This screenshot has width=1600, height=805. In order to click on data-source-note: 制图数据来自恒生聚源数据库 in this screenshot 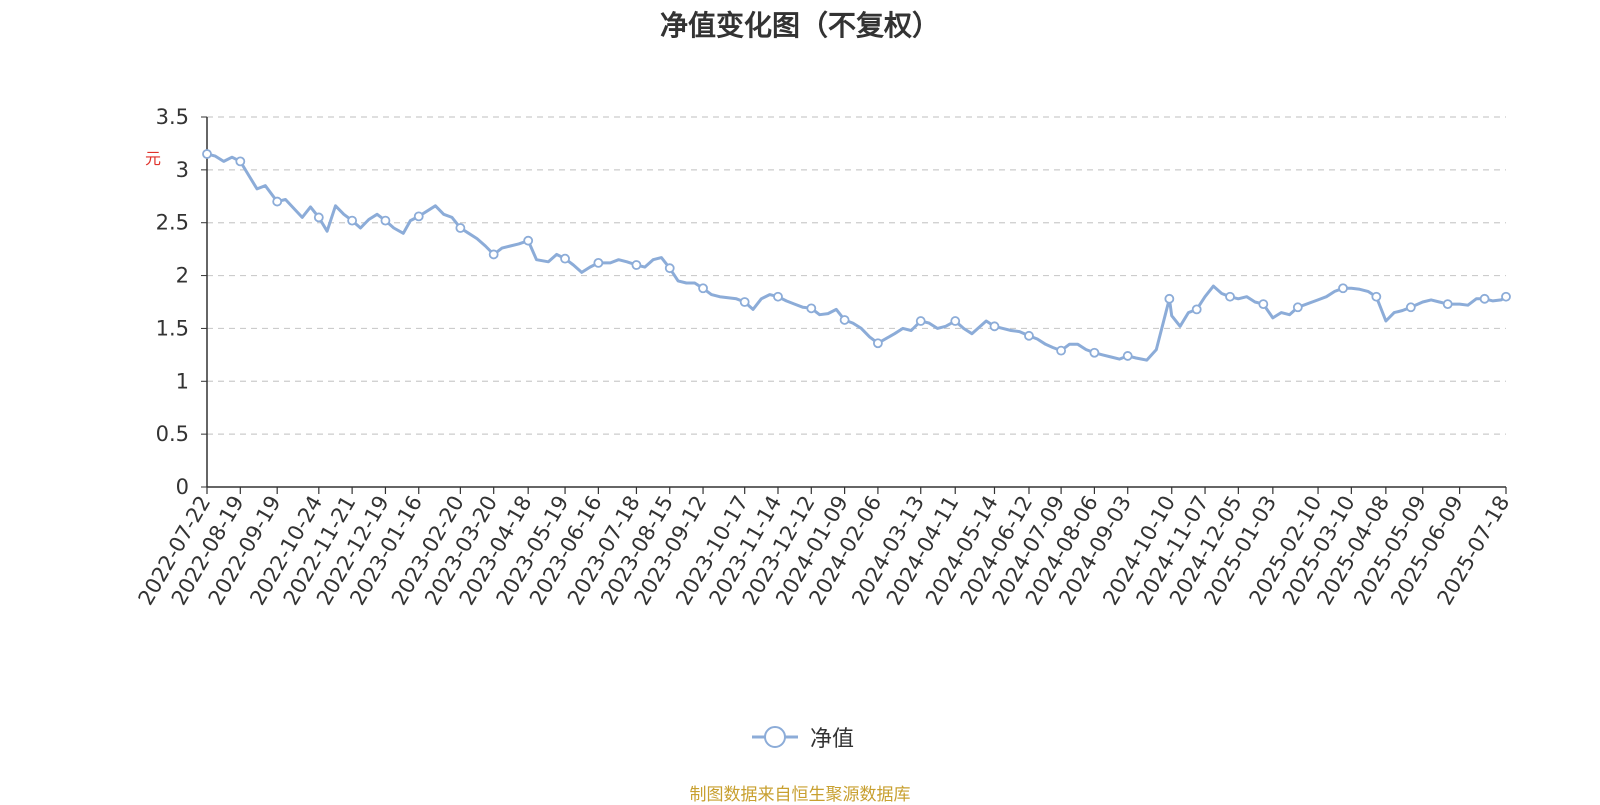, I will do `click(800, 795)`.